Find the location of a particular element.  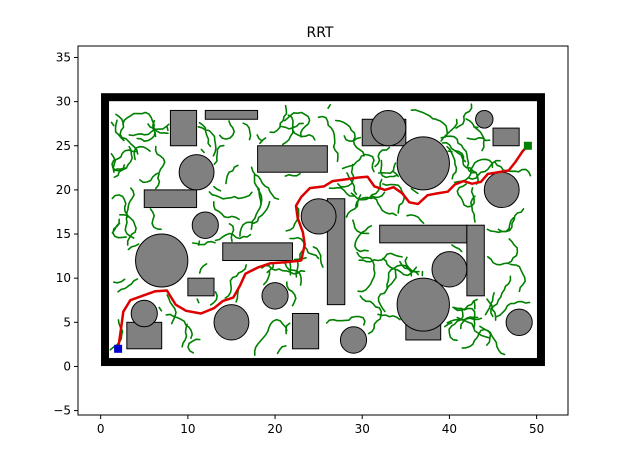

y-tick-label: 30 is located at coordinates (63, 102).